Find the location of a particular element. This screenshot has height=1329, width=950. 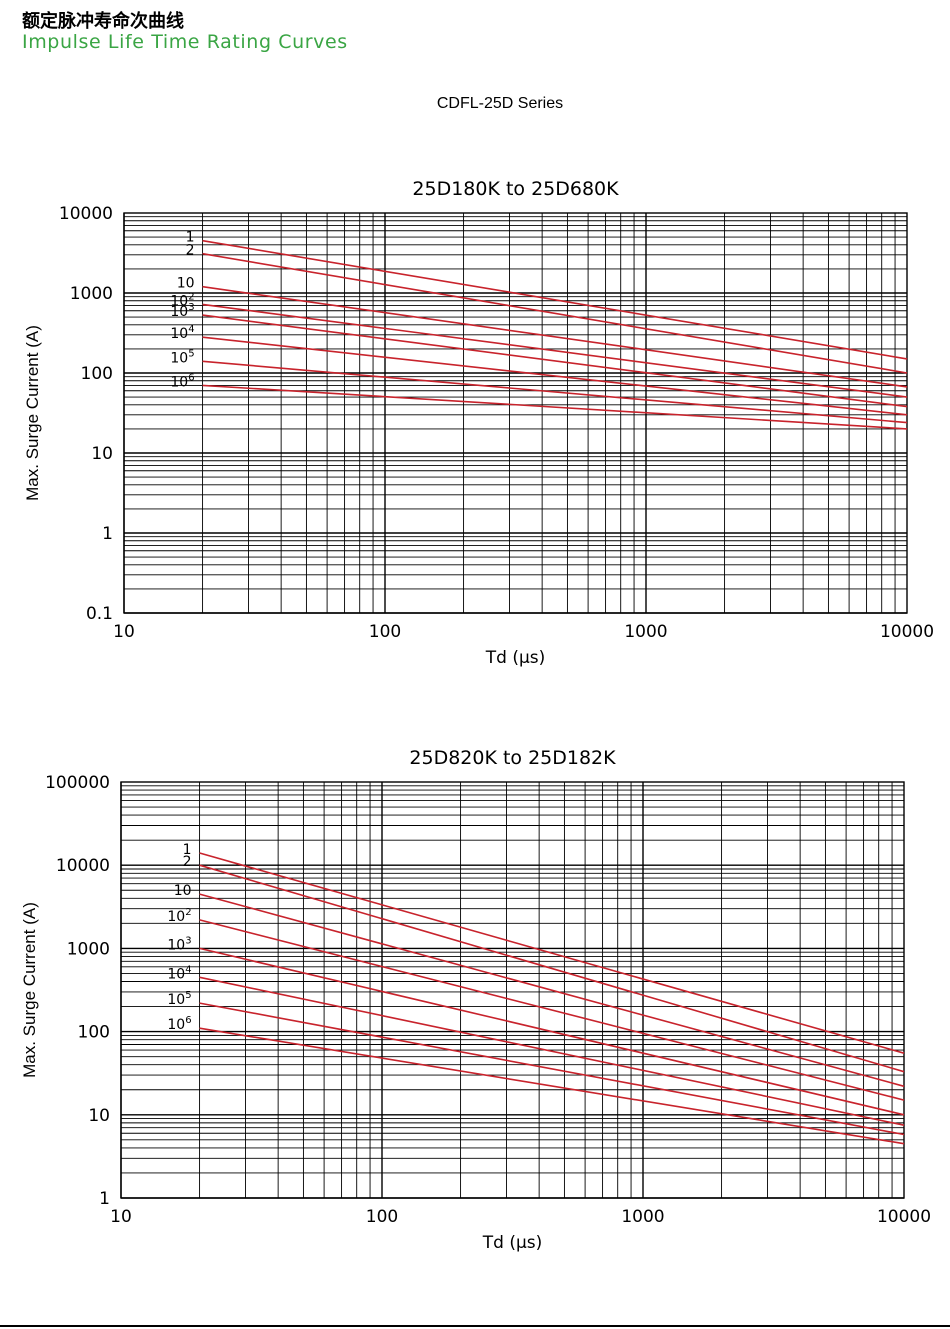

series-name: CDFL-25D Series is located at coordinates (500, 103).